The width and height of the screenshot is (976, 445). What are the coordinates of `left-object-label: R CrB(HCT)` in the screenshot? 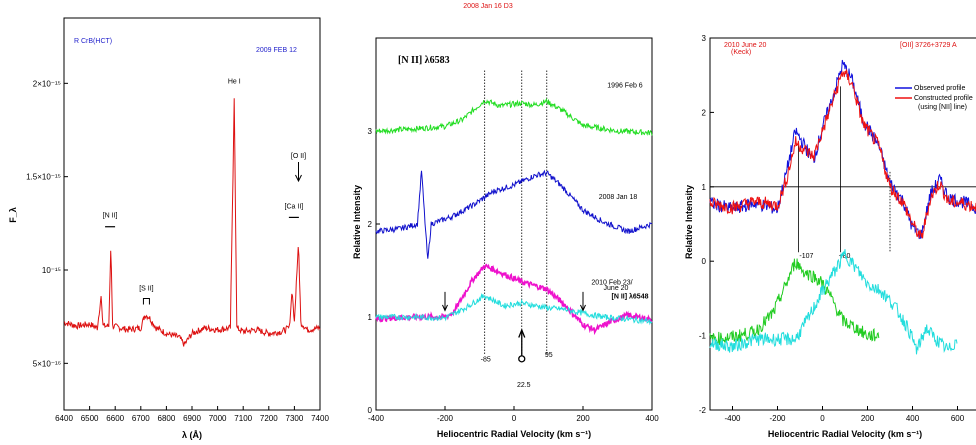 It's located at (93, 41).